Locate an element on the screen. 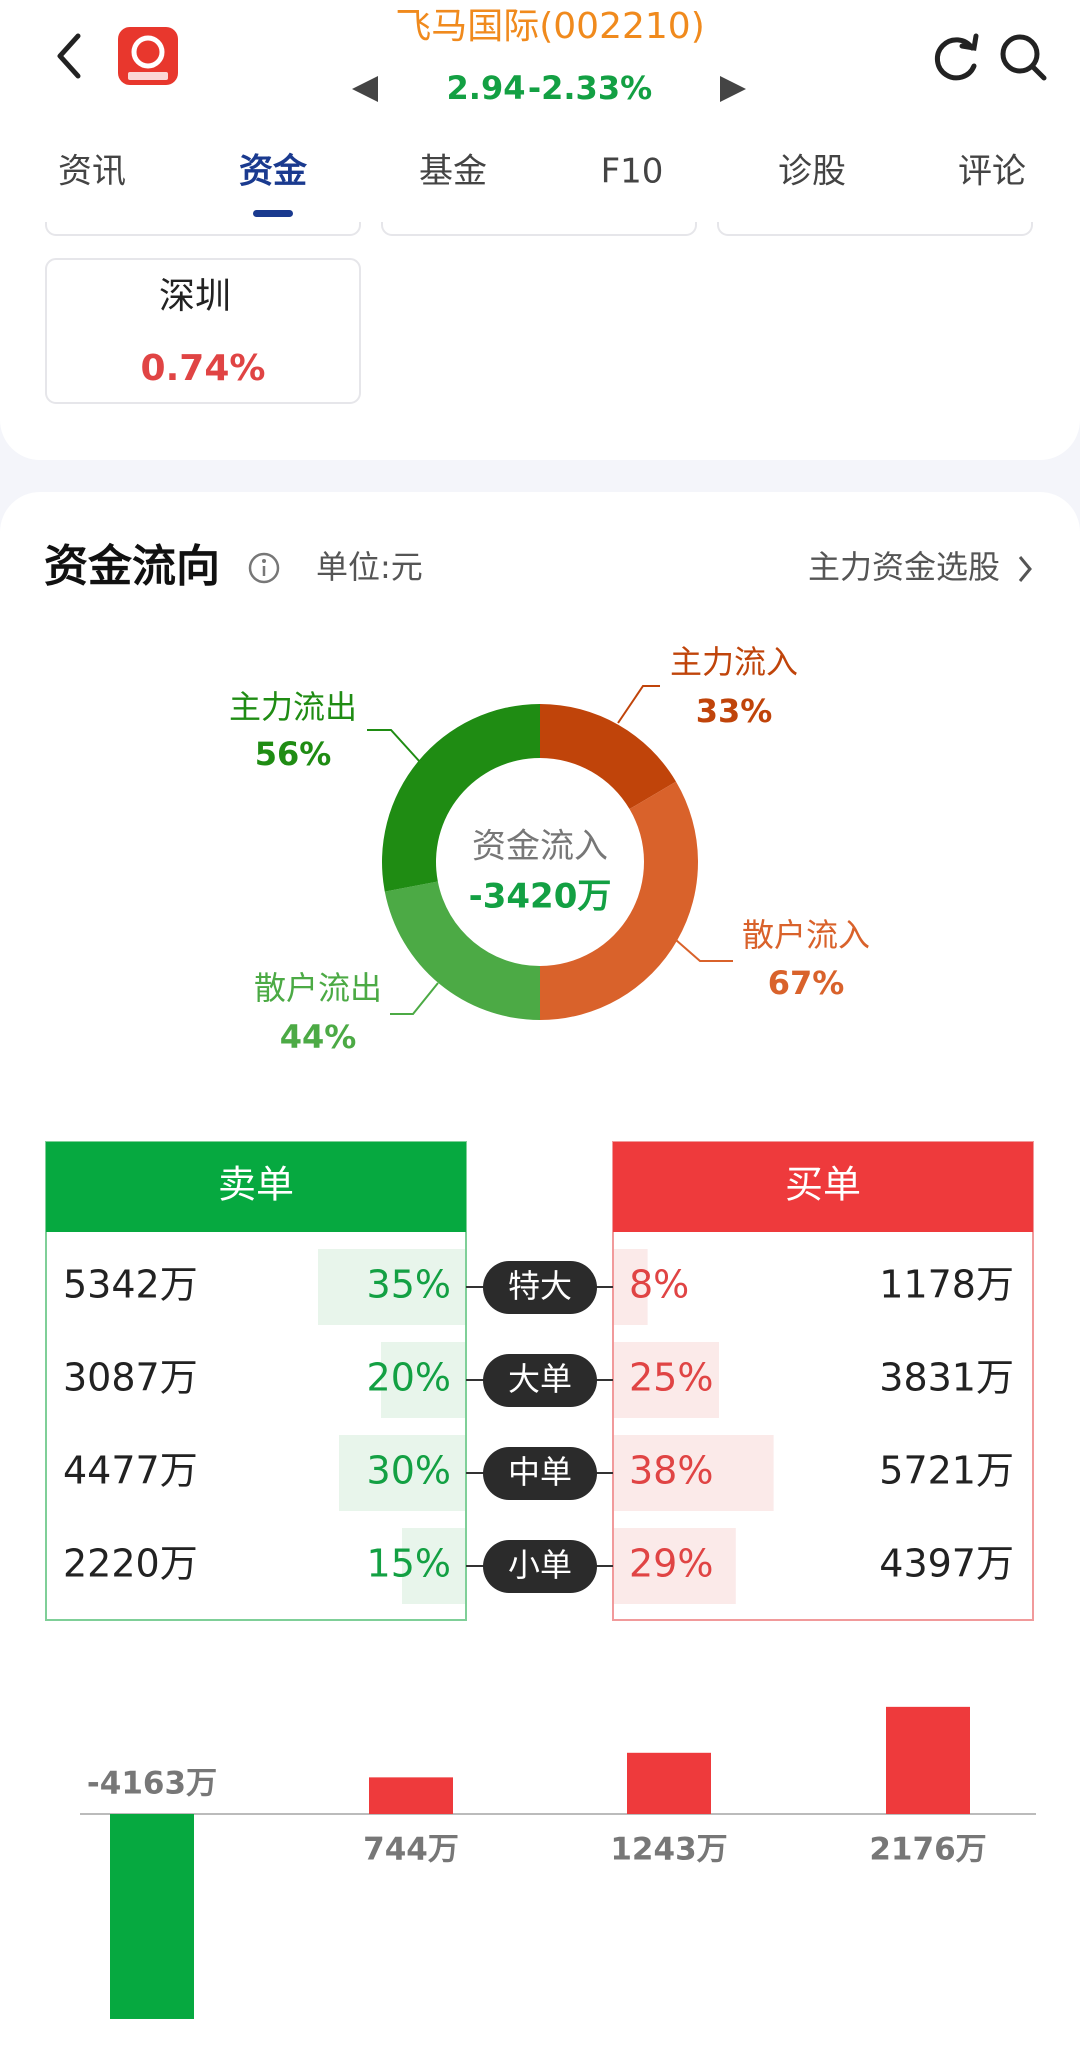 The height and width of the screenshot is (2069, 1080). sell-percent: 15% is located at coordinates (409, 1564).